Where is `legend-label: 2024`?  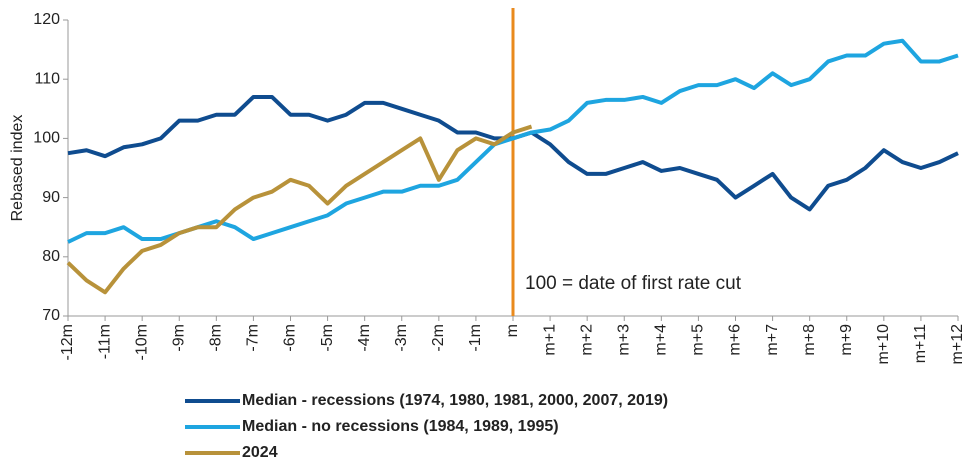
legend-label: 2024 is located at coordinates (260, 452).